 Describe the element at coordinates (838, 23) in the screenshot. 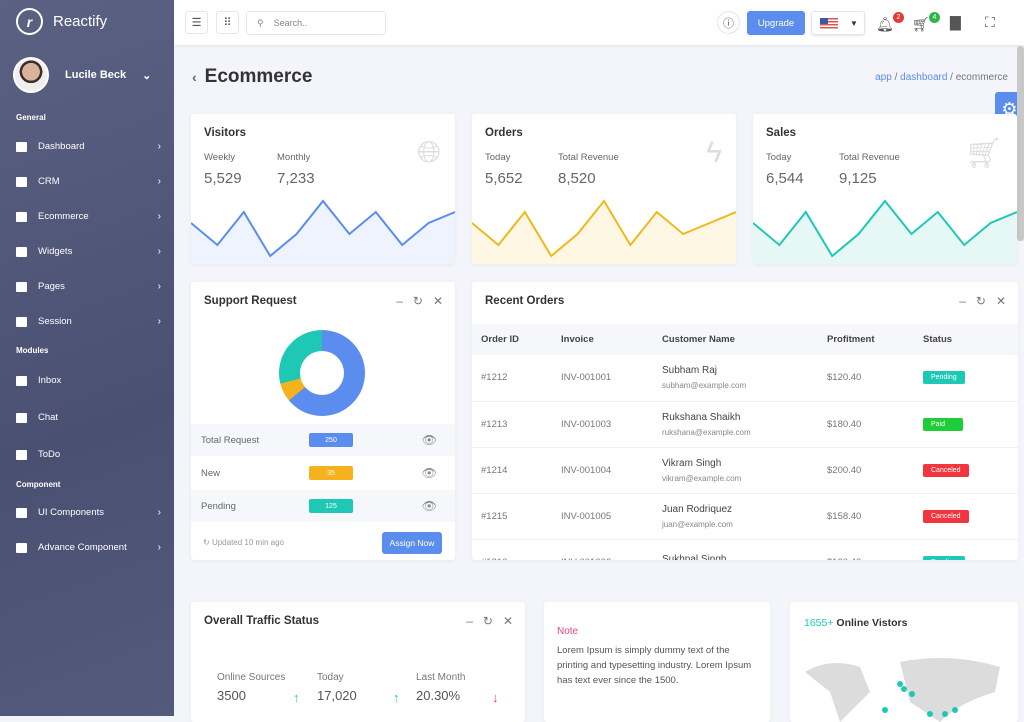

I see `language-select: ▼` at that location.